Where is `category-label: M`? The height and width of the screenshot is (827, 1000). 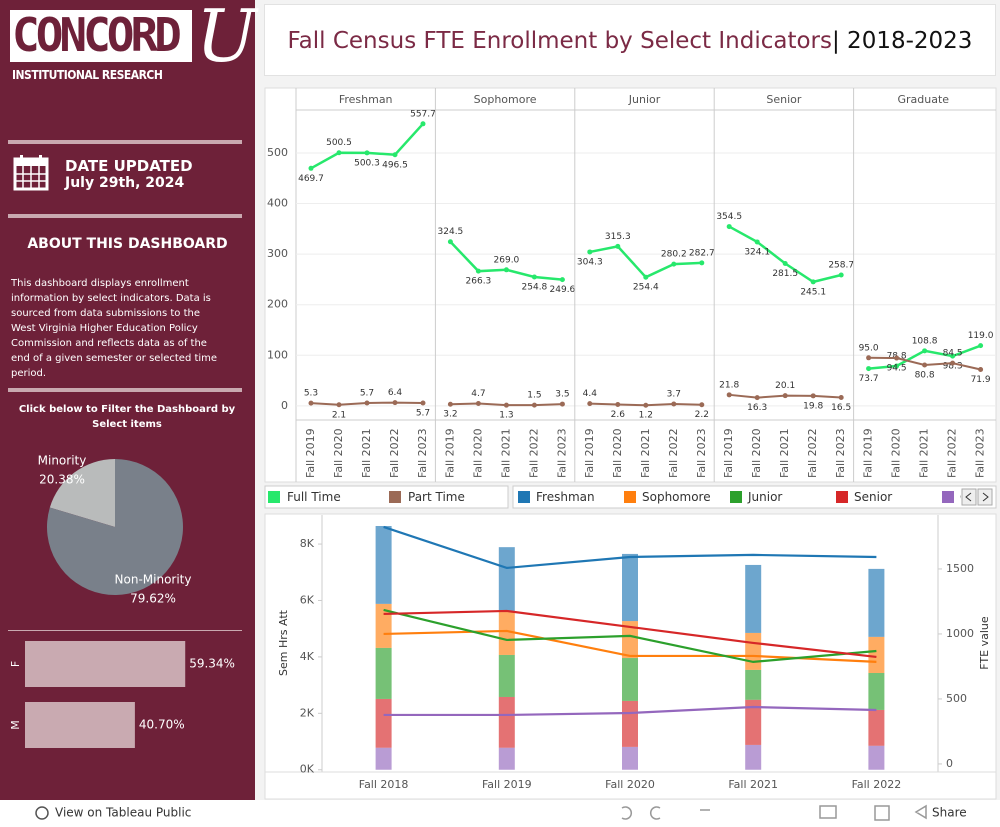 category-label: M is located at coordinates (15, 725).